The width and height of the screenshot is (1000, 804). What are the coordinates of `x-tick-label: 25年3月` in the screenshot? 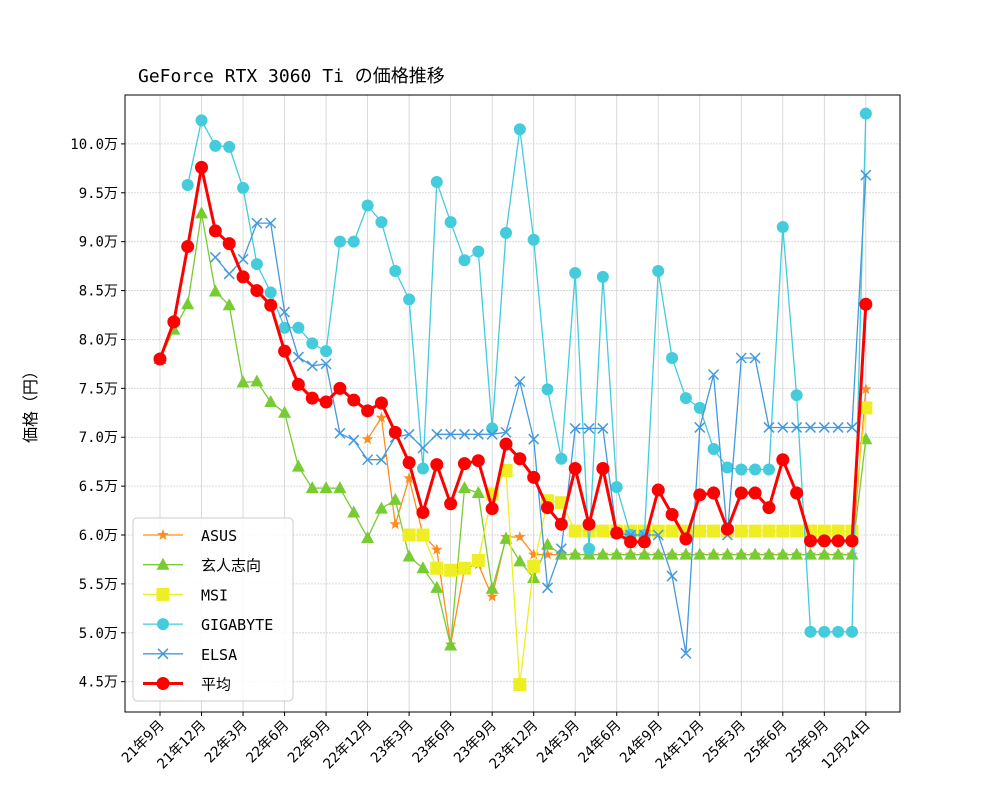 It's located at (724, 742).